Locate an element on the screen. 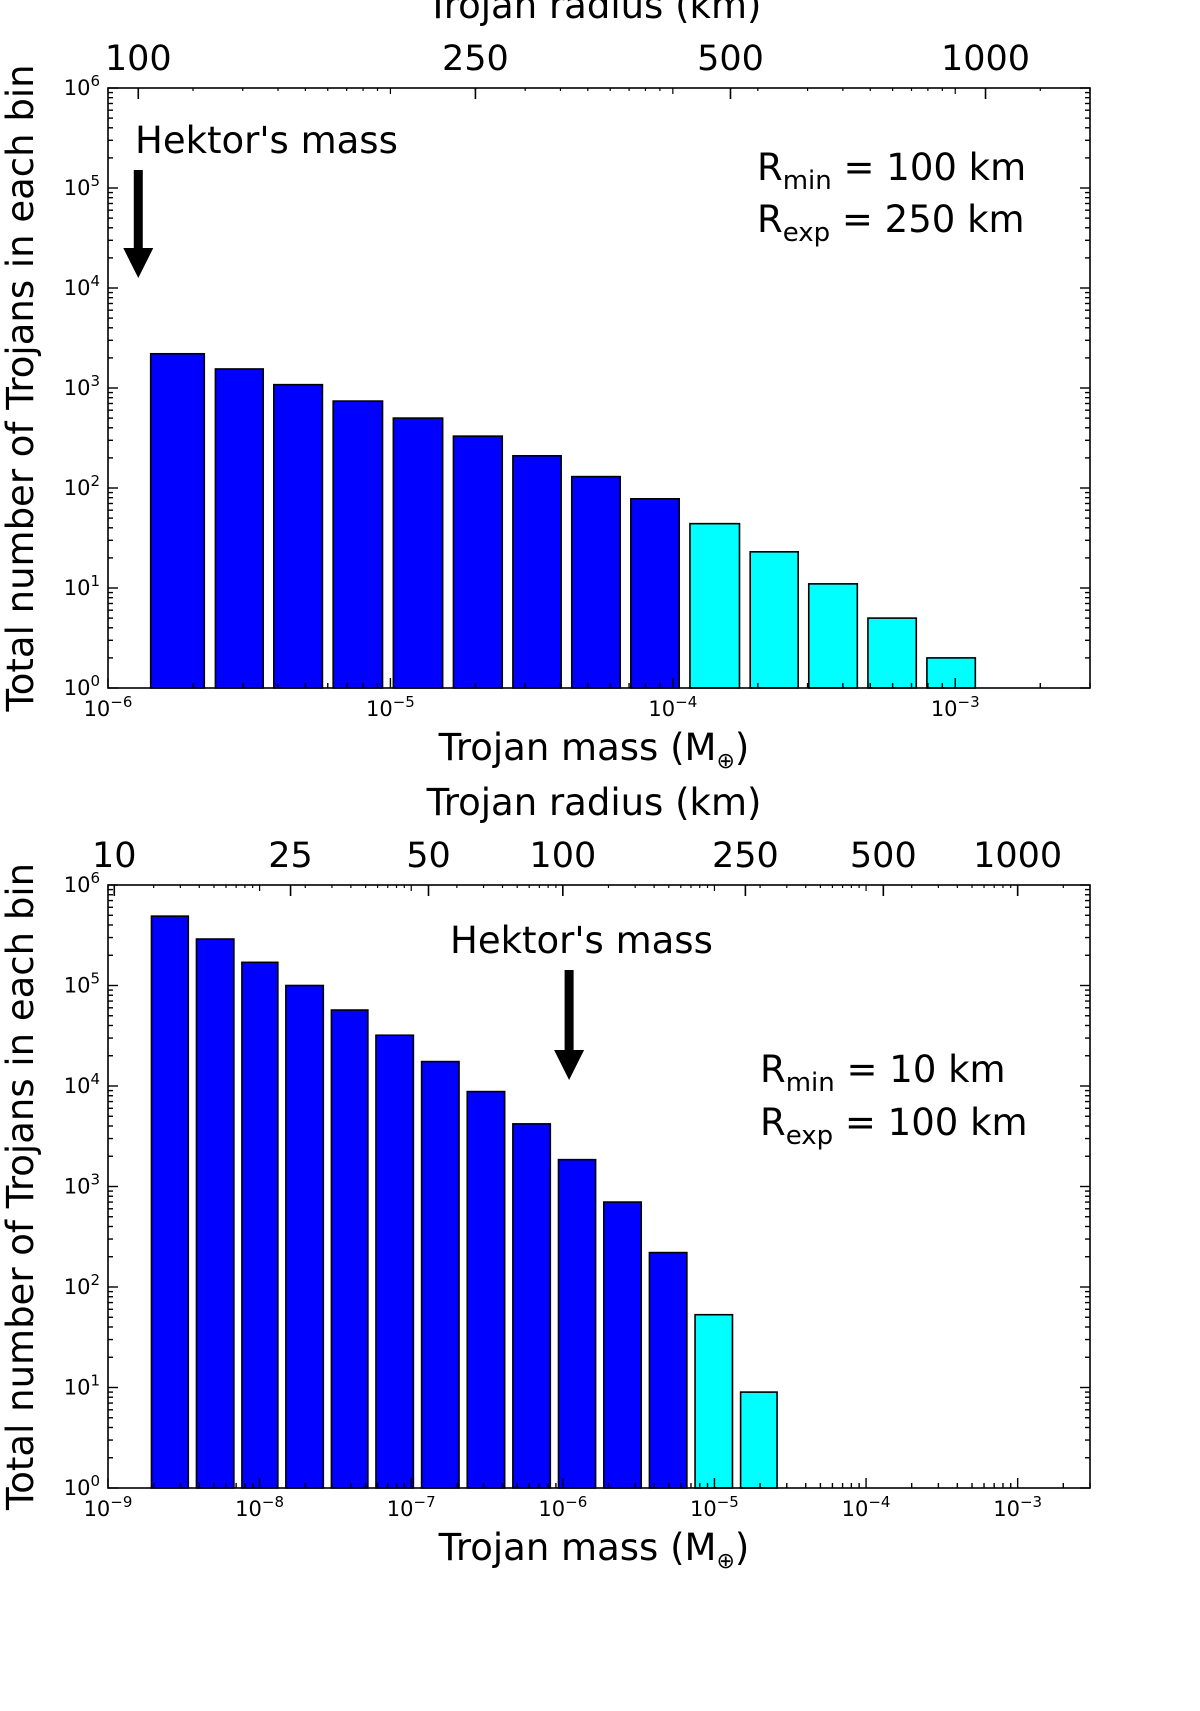 This screenshot has width=1200, height=1711. top-tick-label: 25 is located at coordinates (290, 856).